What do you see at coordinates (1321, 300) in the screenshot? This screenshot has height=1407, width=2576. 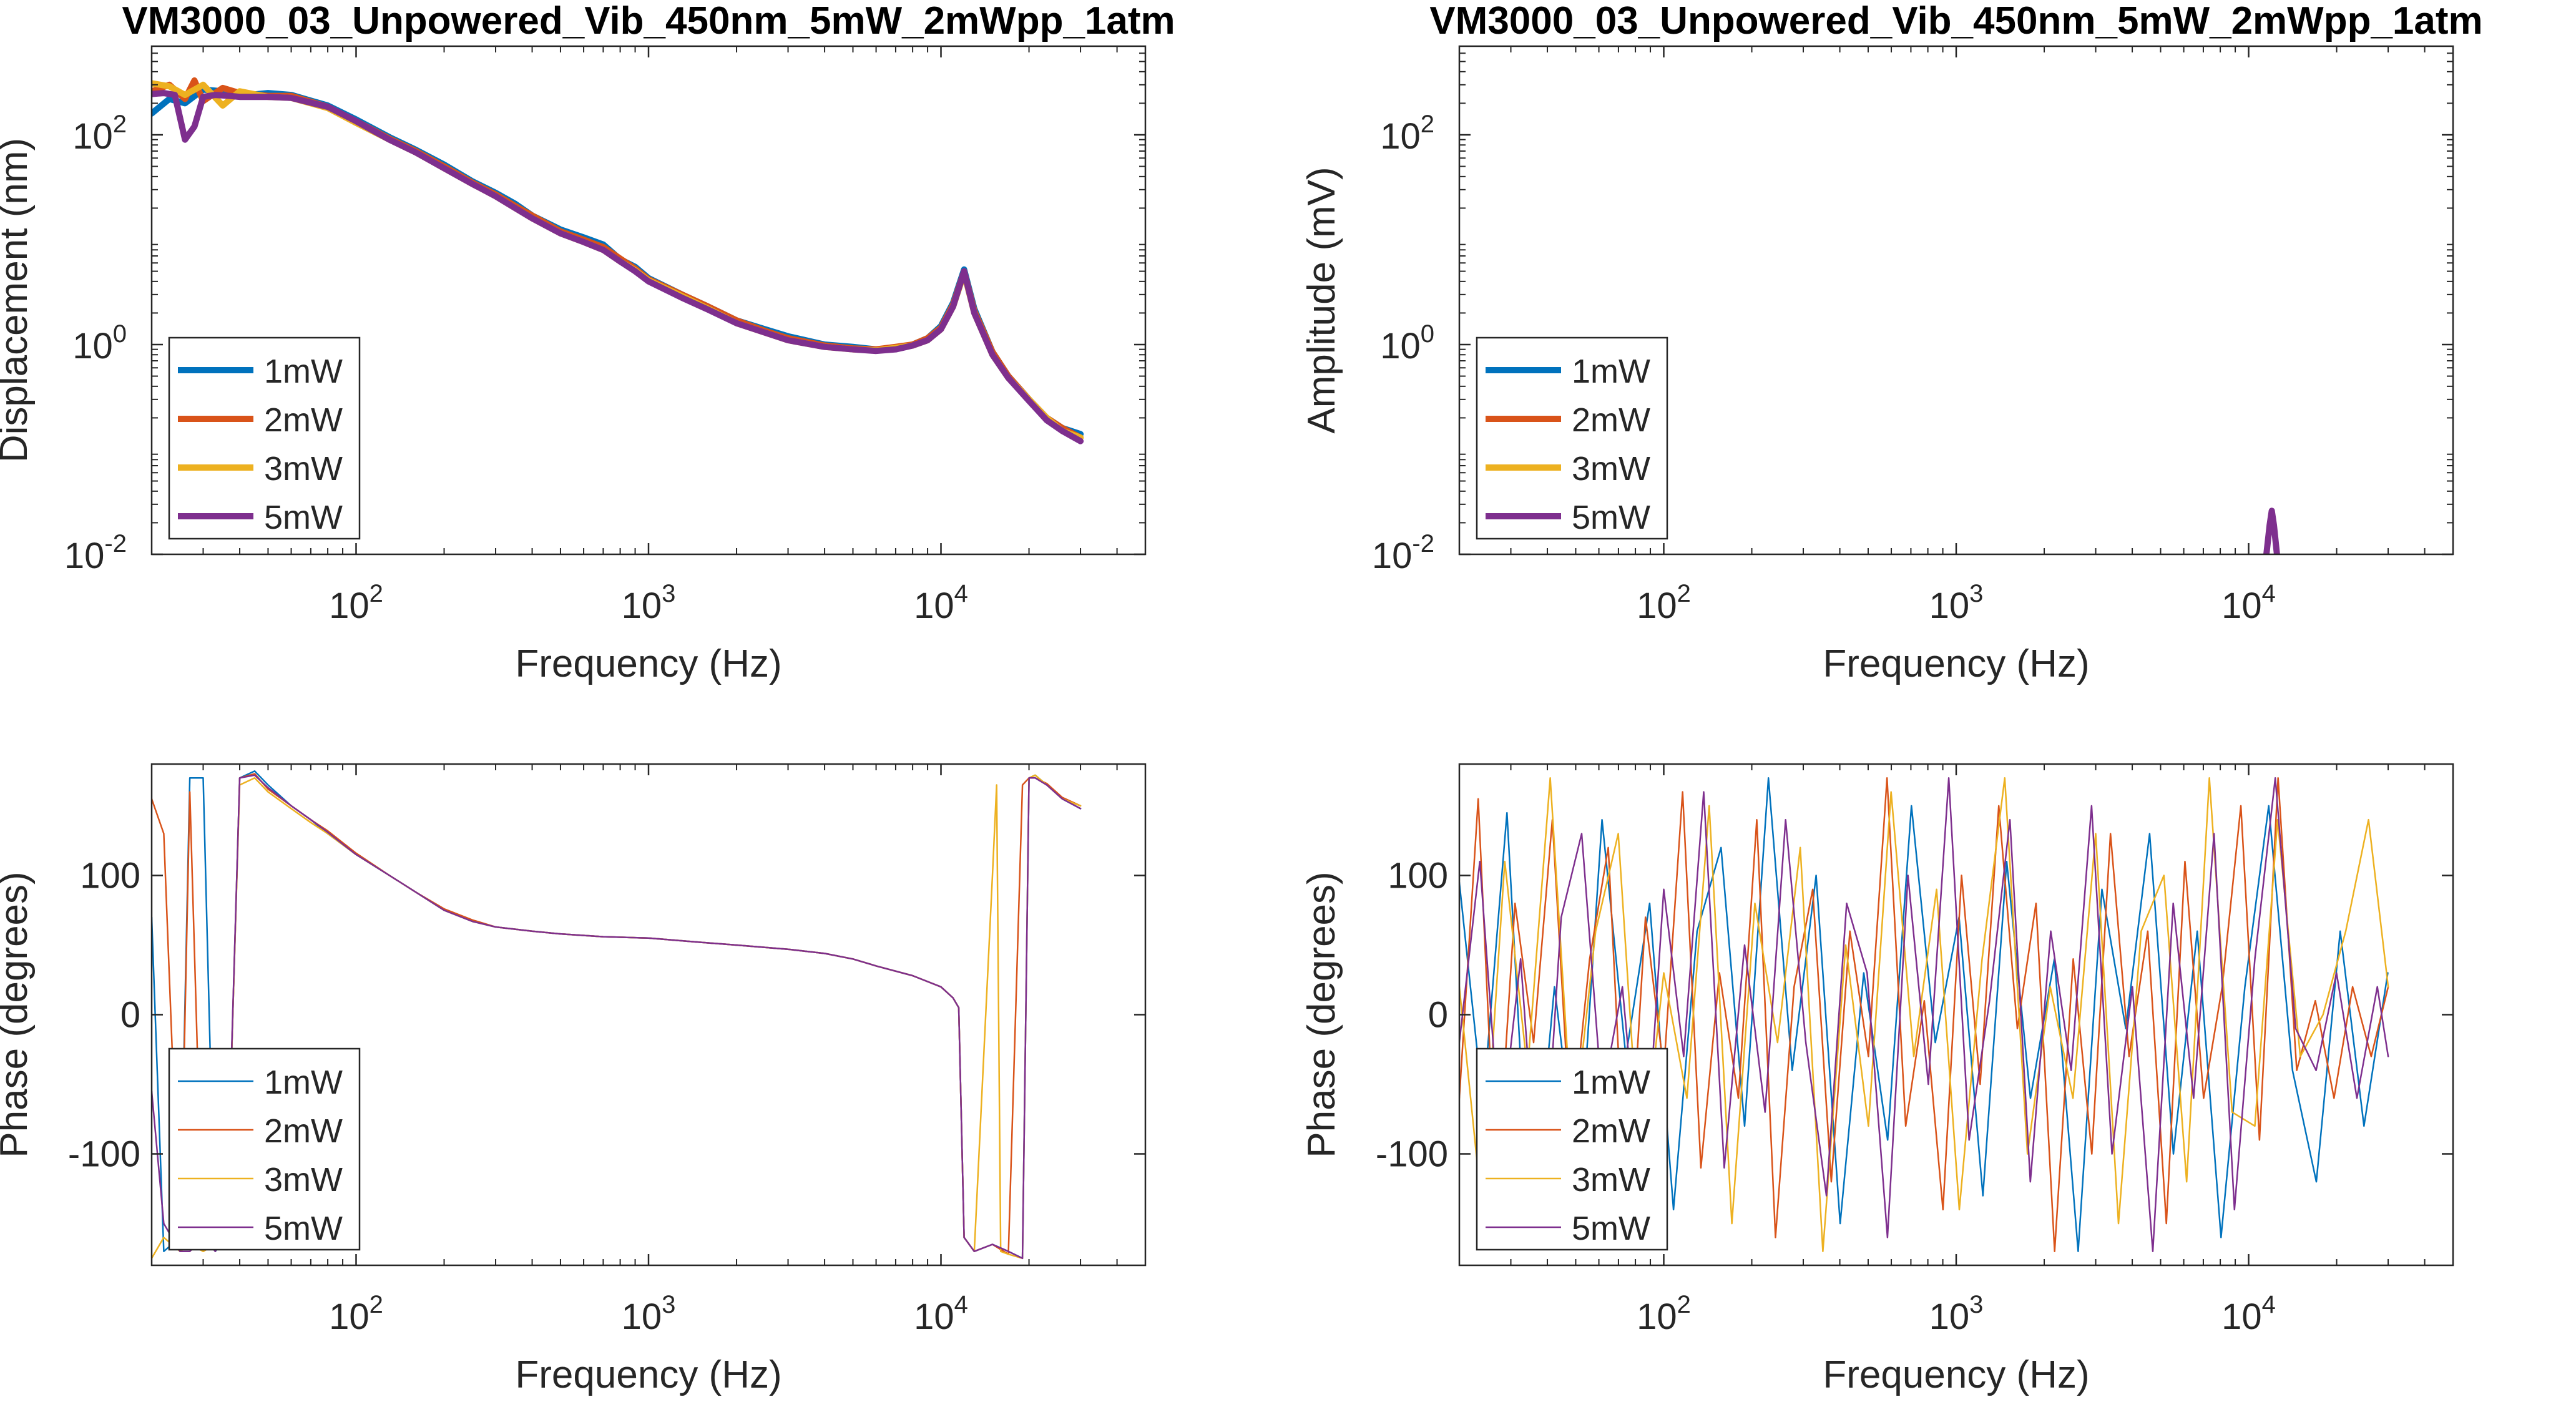 I see `y-axis-label: Amplitude (mV)` at bounding box center [1321, 300].